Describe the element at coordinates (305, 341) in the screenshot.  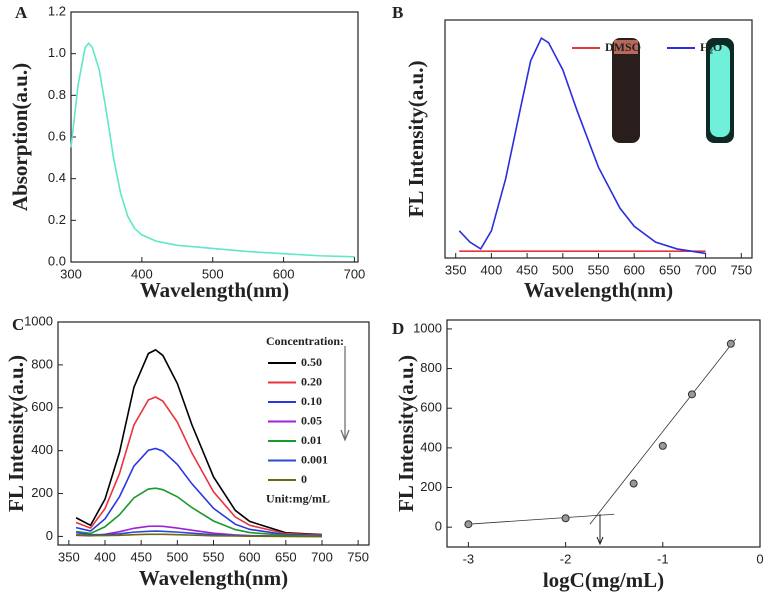
I see `legend-title: Concentration:` at that location.